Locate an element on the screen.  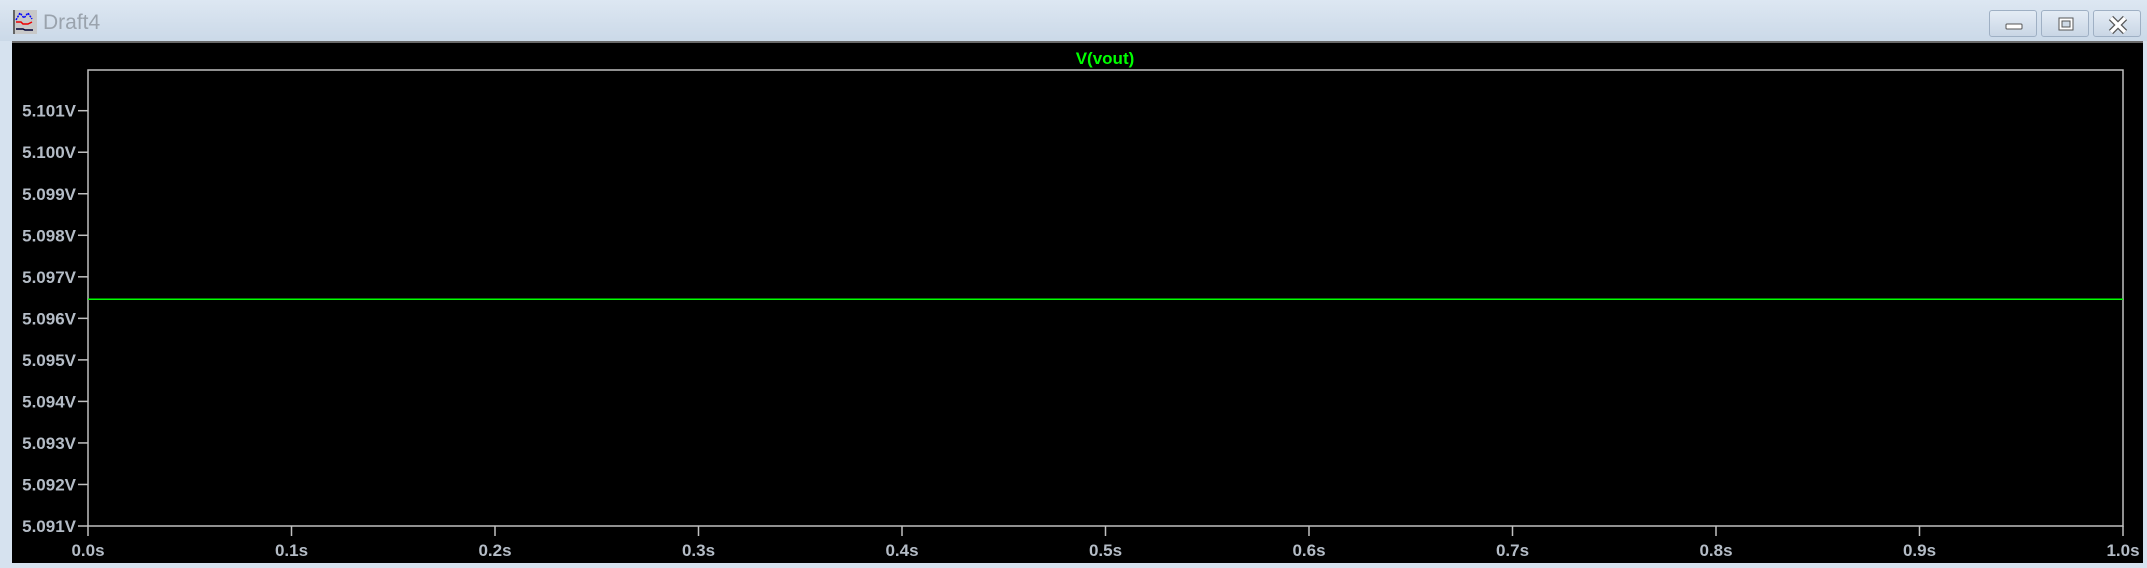
y-tick-label: 5.099V is located at coordinates (49, 194).